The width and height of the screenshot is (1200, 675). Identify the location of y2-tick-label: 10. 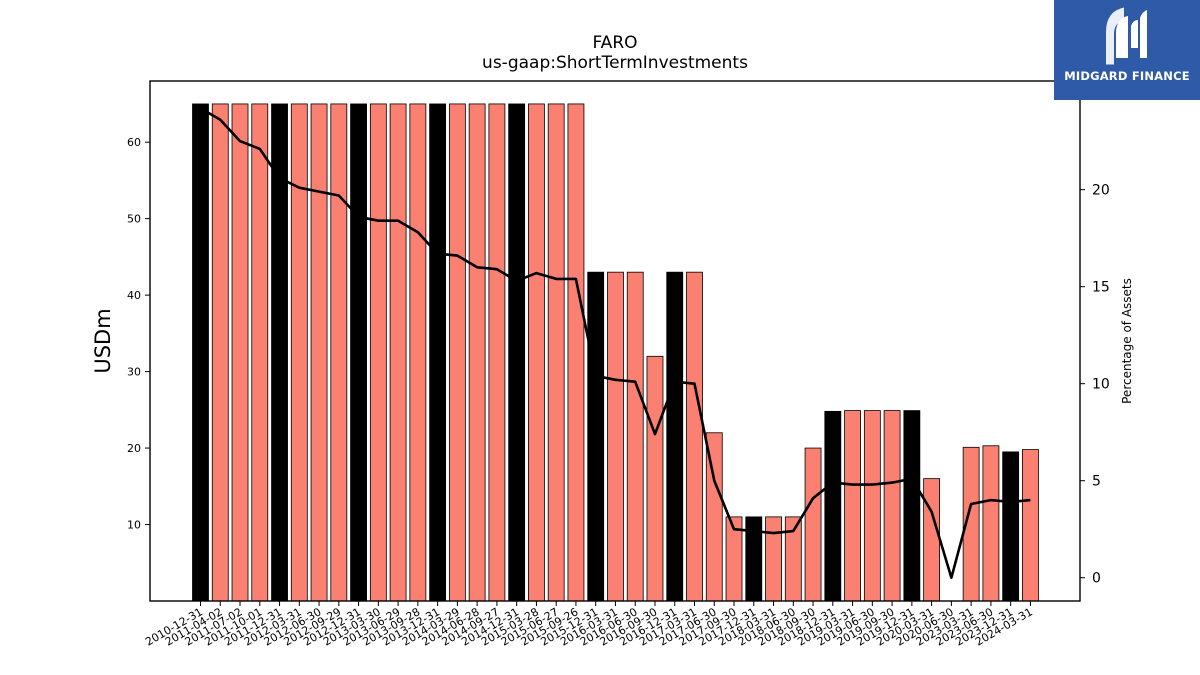
(1101, 385).